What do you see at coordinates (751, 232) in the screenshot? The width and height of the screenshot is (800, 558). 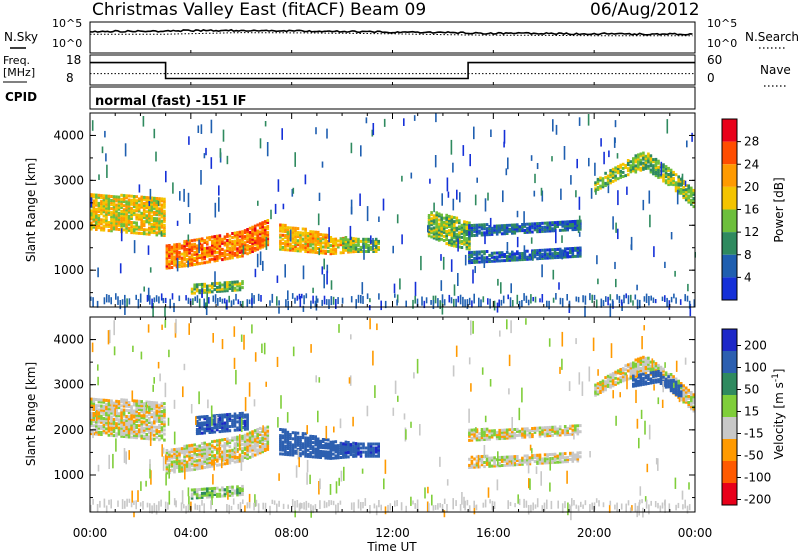 I see `power-colorbar-tick-label: 12` at bounding box center [751, 232].